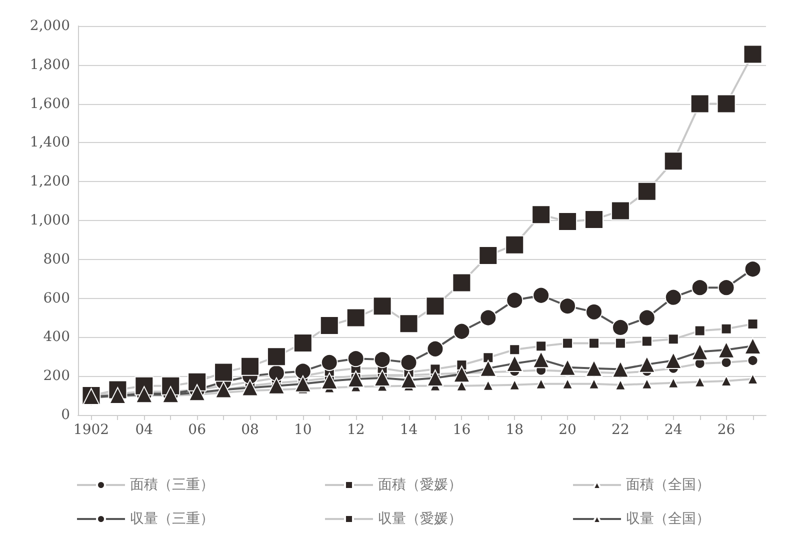  Describe the element at coordinates (50, 64) in the screenshot. I see `y-tick-label: 1,800` at that location.